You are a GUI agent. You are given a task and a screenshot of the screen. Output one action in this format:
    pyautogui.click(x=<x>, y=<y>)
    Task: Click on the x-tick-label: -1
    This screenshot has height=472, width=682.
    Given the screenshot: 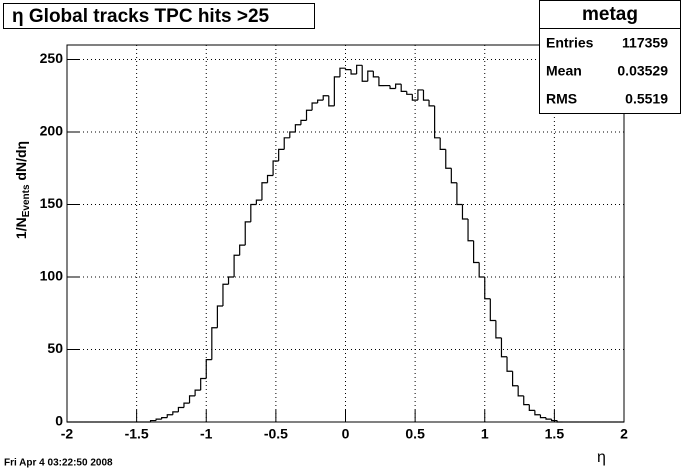 What is the action you would take?
    pyautogui.click(x=206, y=434)
    